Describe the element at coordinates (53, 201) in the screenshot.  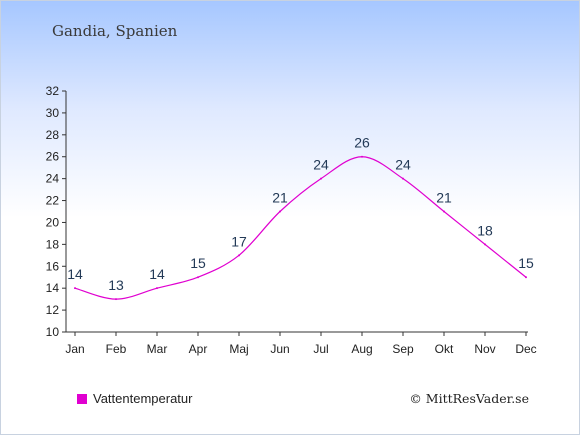
I see `y-tick-label: 22` at that location.